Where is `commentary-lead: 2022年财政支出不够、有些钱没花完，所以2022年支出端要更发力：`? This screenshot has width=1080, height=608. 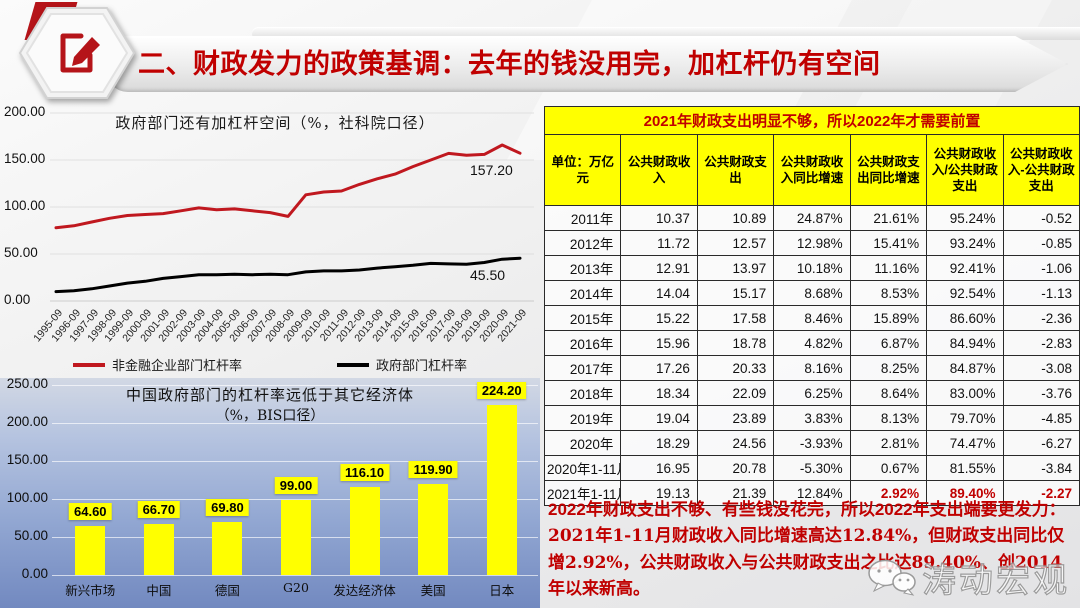
commentary-lead: 2022年财政支出不够、有些钱没花完，所以2022年支出端要更发力： is located at coordinates (807, 509).